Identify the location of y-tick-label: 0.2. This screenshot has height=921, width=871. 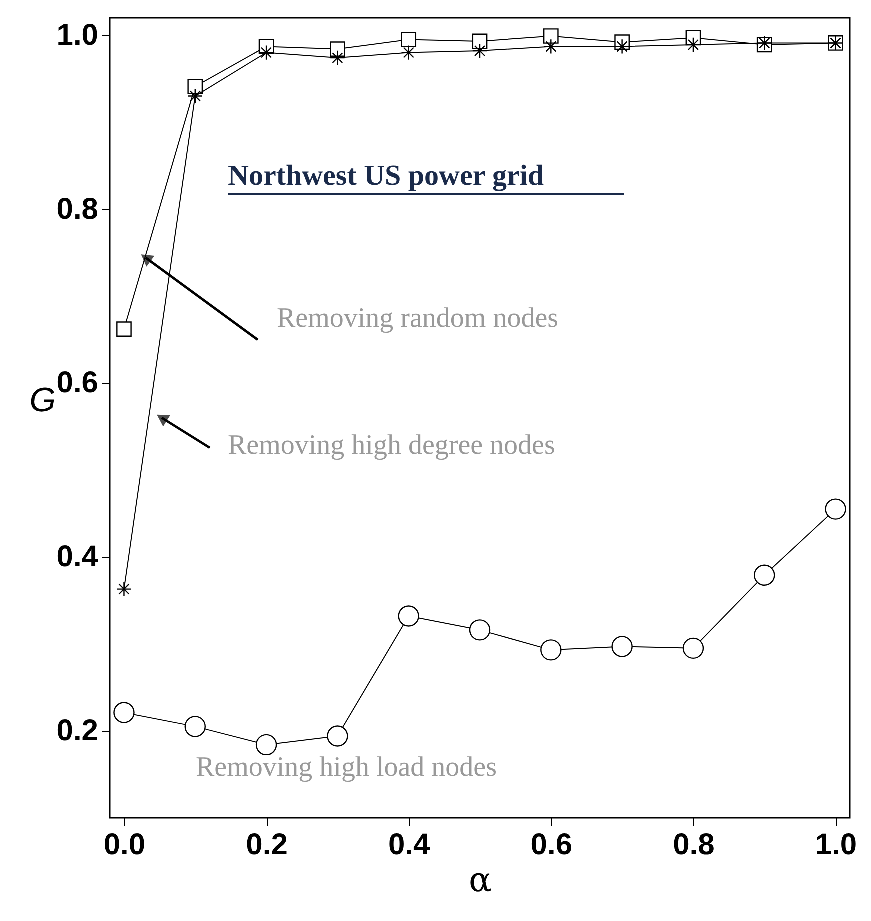
(77, 731).